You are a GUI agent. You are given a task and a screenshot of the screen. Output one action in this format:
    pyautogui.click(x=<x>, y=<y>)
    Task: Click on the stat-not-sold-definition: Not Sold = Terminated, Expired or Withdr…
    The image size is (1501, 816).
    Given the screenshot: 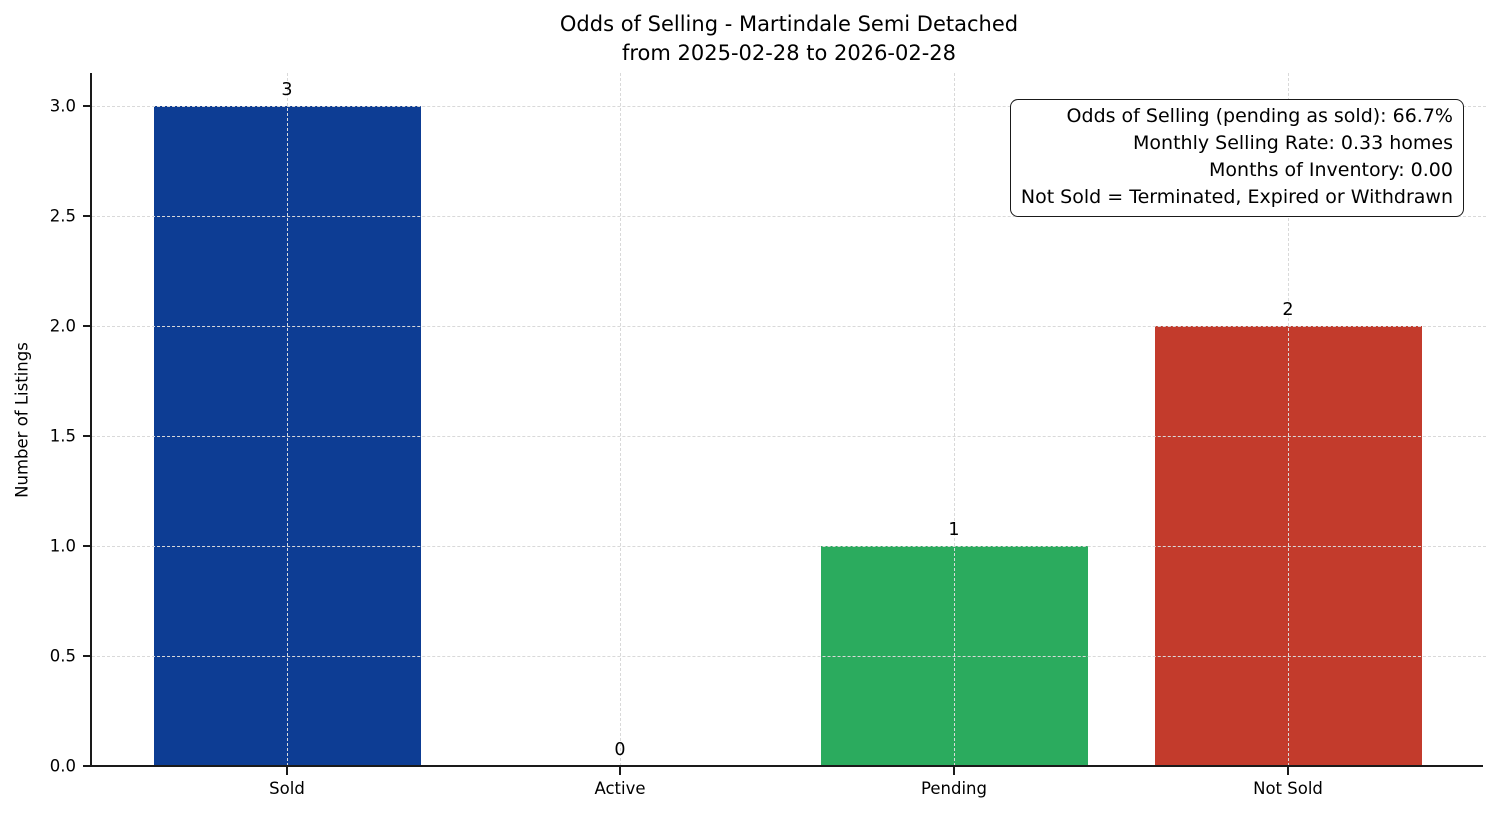 What is the action you would take?
    pyautogui.click(x=1236, y=197)
    